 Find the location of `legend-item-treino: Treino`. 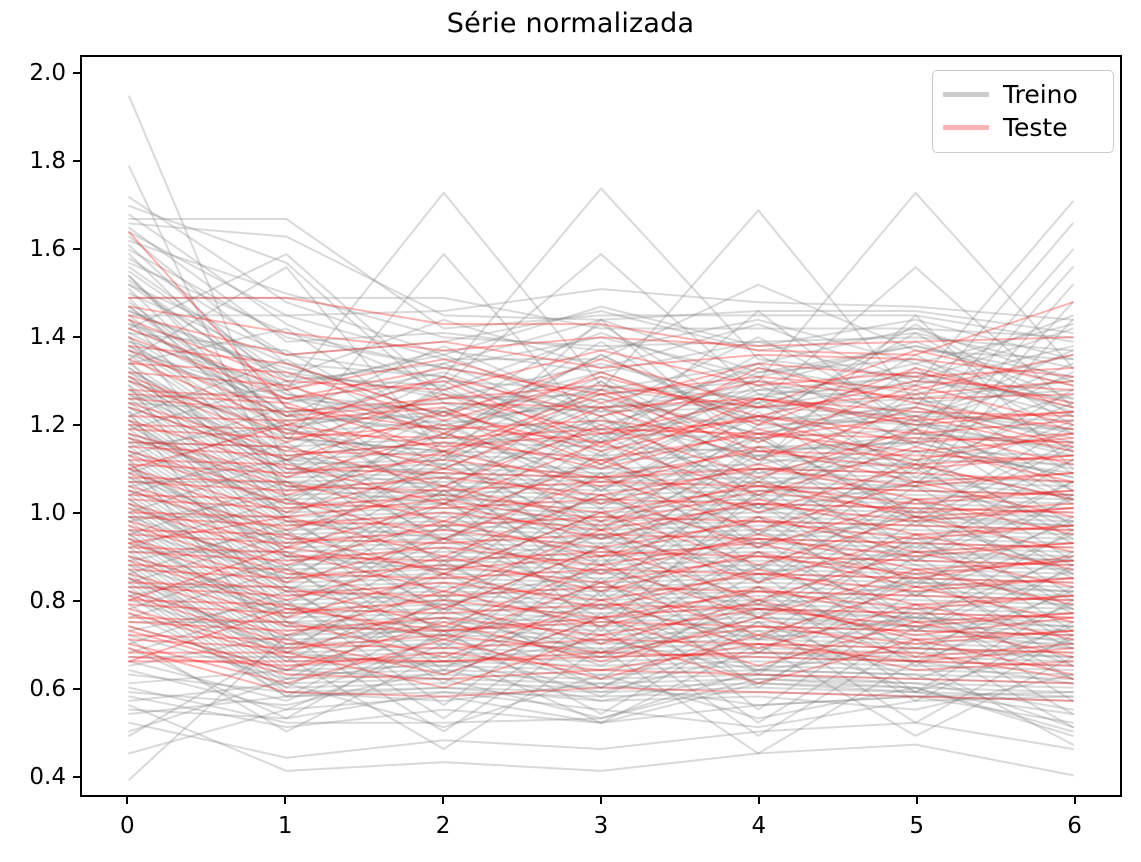

legend-item-treino: Treino is located at coordinates (1023, 94).